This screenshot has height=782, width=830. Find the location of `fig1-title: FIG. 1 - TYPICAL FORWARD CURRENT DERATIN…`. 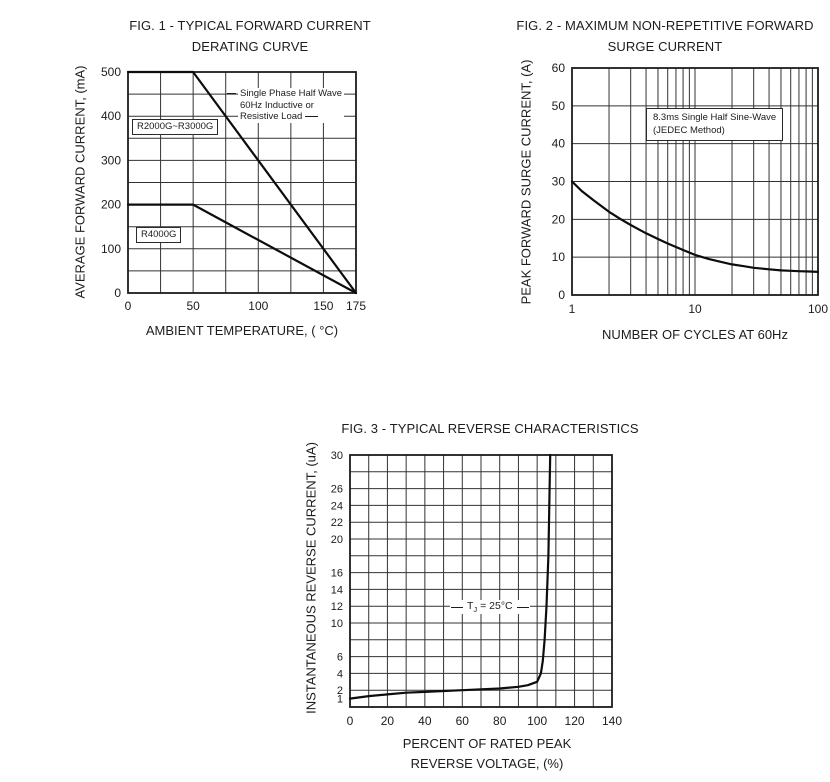

fig1-title: FIG. 1 - TYPICAL FORWARD CURRENT DERATIN… is located at coordinates (250, 36).